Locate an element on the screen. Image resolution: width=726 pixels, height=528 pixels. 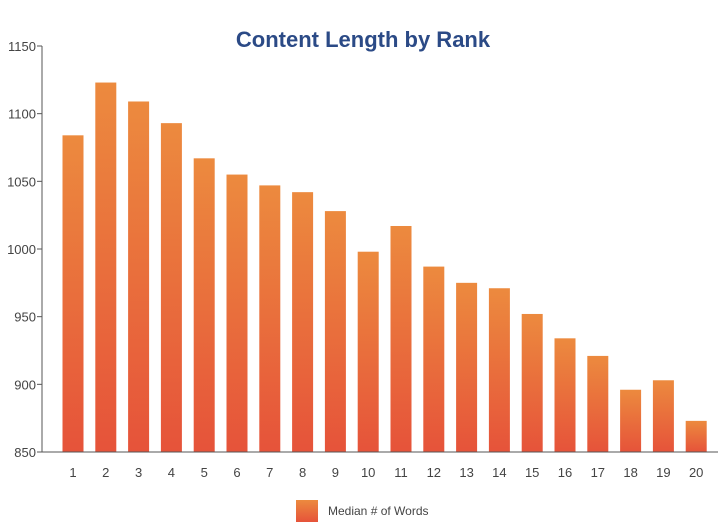
y-axis: 850 900 950 1000 1050 1100 1150 is located at coordinates (25, 249).